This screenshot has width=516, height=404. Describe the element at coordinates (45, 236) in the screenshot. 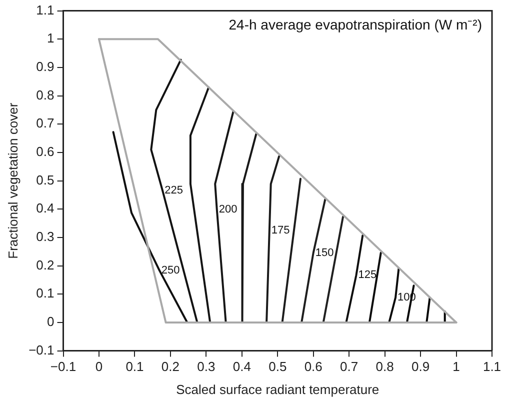

I see `y-tick-label: 0.3` at that location.